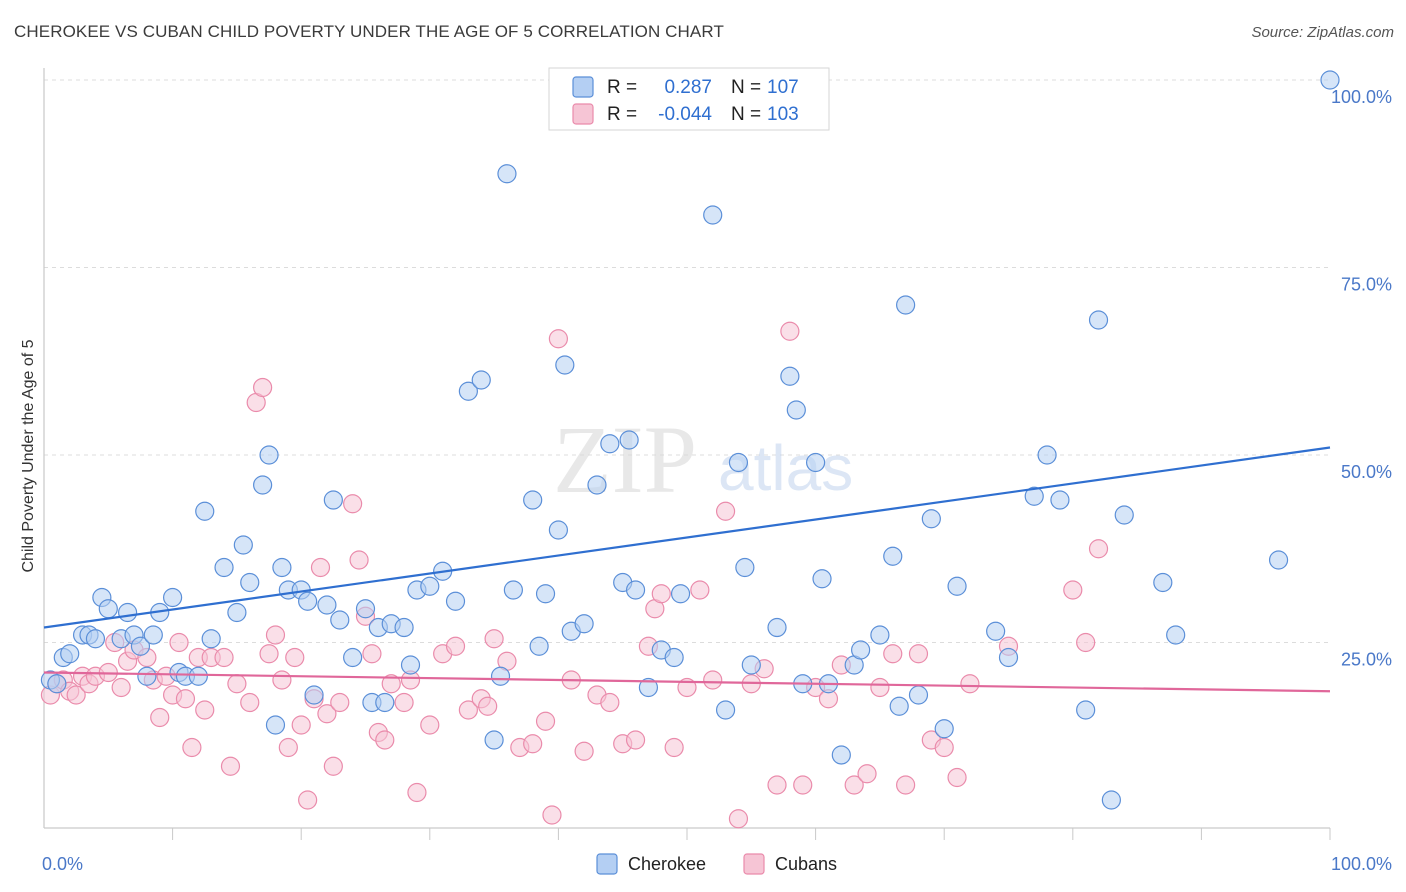  Describe the element at coordinates (1366, 660) in the screenshot. I see `y-tick-label: 25.0%` at that location.